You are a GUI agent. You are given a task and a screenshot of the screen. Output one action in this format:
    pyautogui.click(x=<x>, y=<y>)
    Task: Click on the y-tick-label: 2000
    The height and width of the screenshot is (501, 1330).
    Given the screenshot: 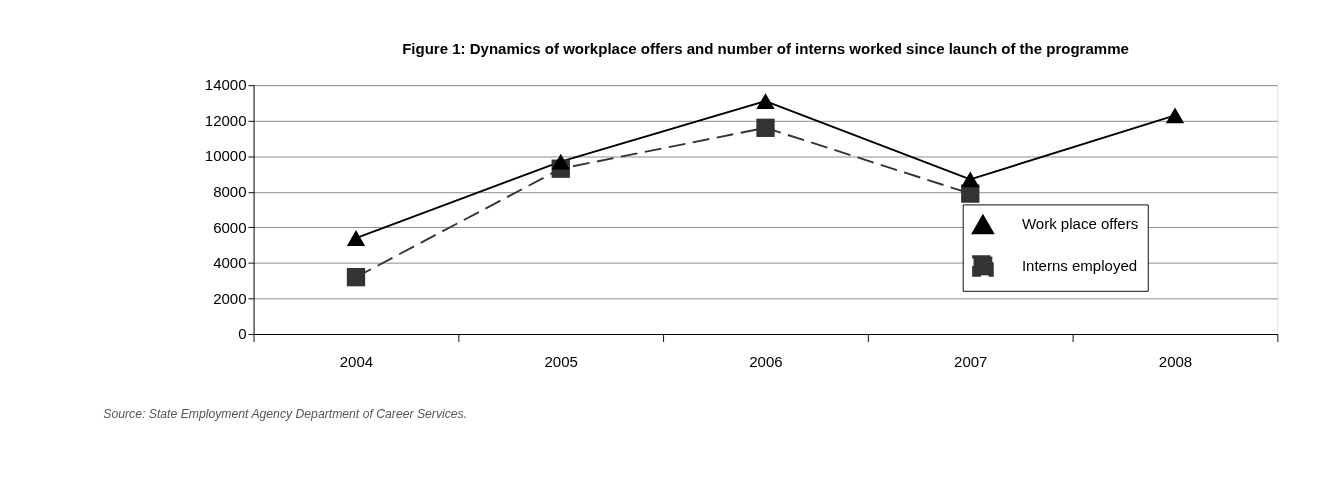 What is the action you would take?
    pyautogui.click(x=230, y=298)
    